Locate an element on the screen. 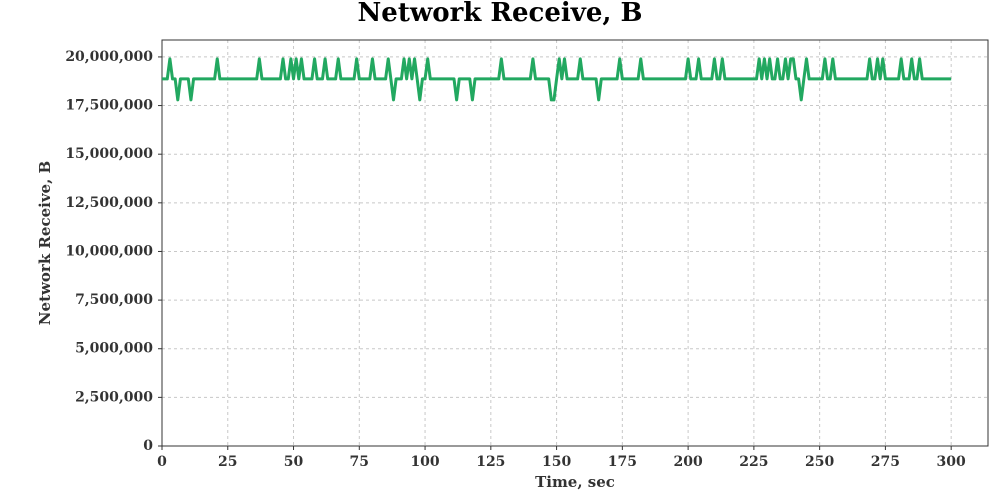  y-tick-label: 17,500,000 is located at coordinates (109, 106).